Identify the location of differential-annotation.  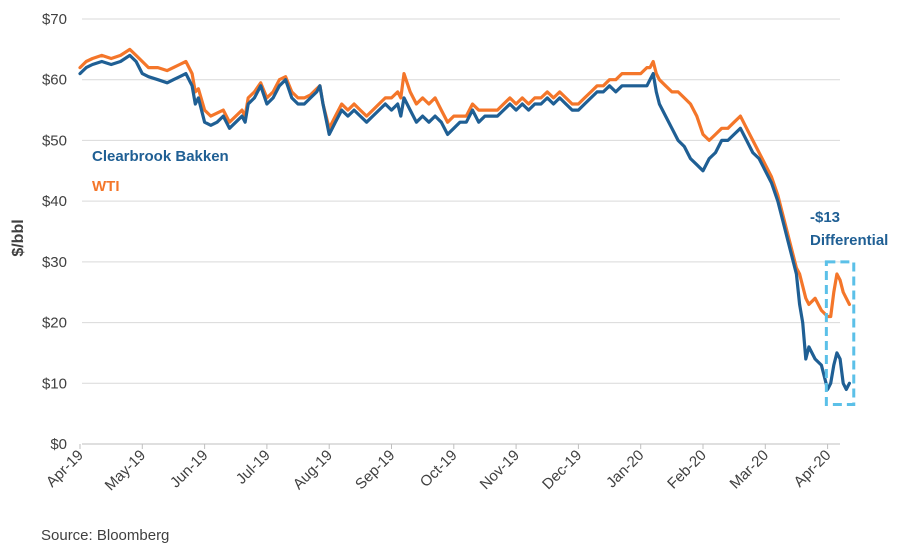
(840, 333).